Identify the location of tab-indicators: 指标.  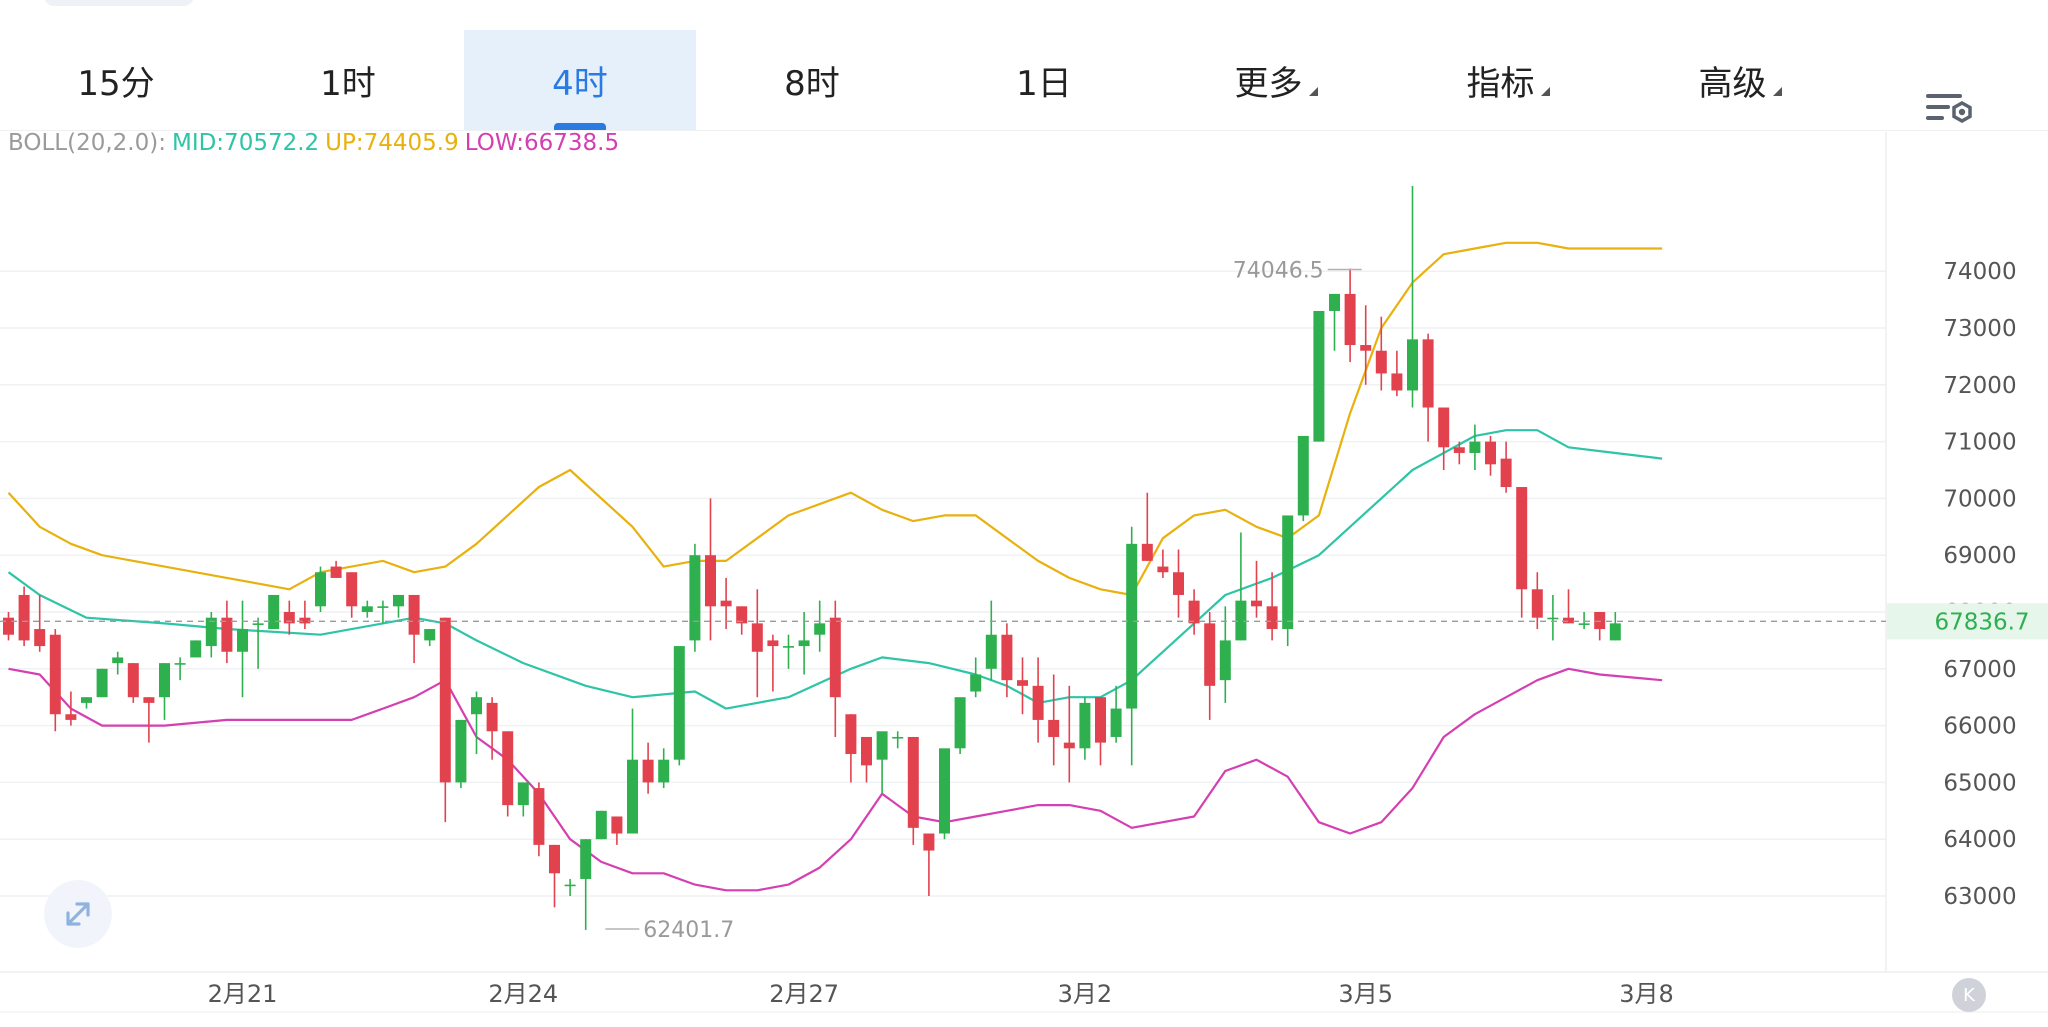
(1508, 80).